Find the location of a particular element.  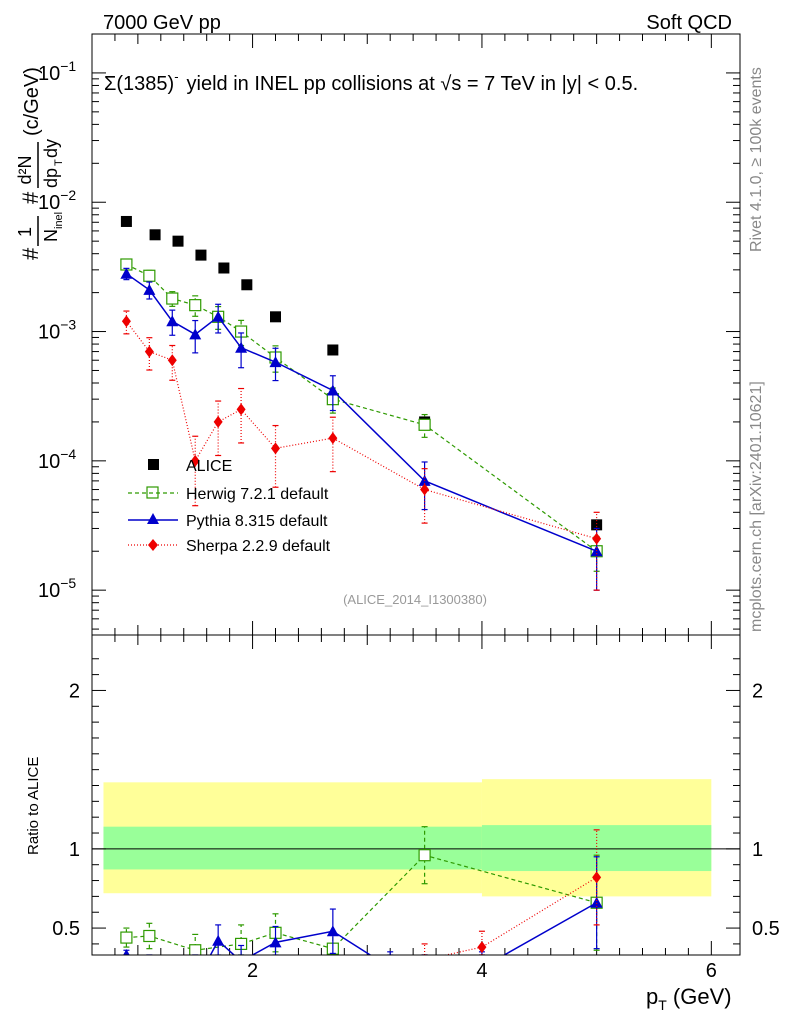

ratio-ytick-label-right: 2 is located at coordinates (757, 691).